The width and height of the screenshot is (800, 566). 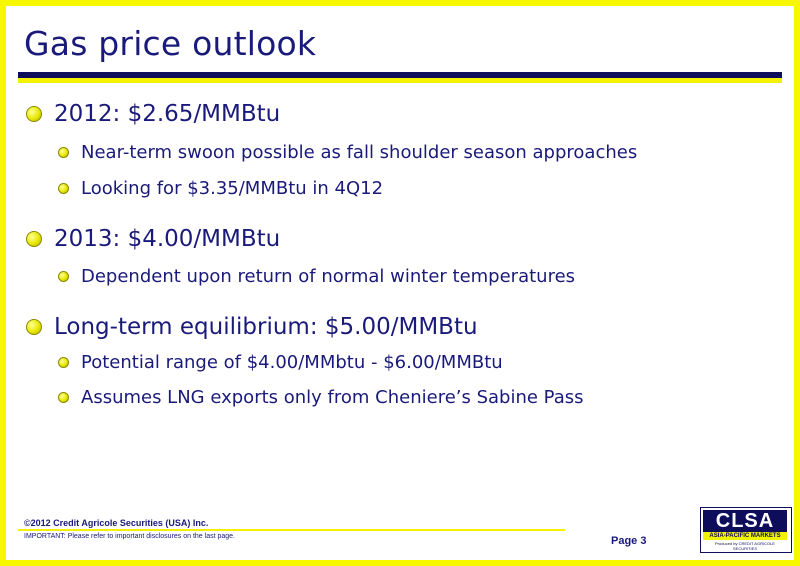 I want to click on bullet-text: Long-term equilibrium: $5.00/MMBtu, so click(x=266, y=327).